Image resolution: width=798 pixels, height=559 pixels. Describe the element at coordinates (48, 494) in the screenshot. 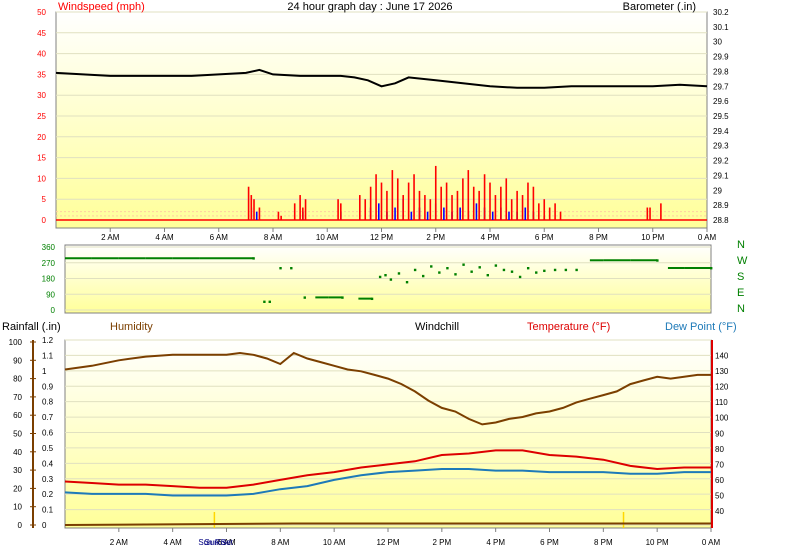

I see `rainfall-tick-label: 0.2` at that location.